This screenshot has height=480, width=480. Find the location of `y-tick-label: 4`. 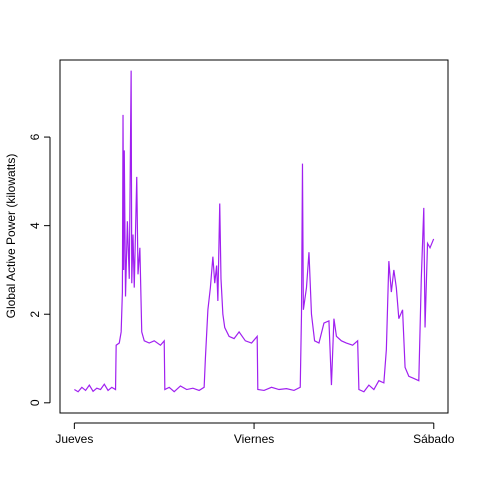

y-tick-label: 4 is located at coordinates (35, 225).